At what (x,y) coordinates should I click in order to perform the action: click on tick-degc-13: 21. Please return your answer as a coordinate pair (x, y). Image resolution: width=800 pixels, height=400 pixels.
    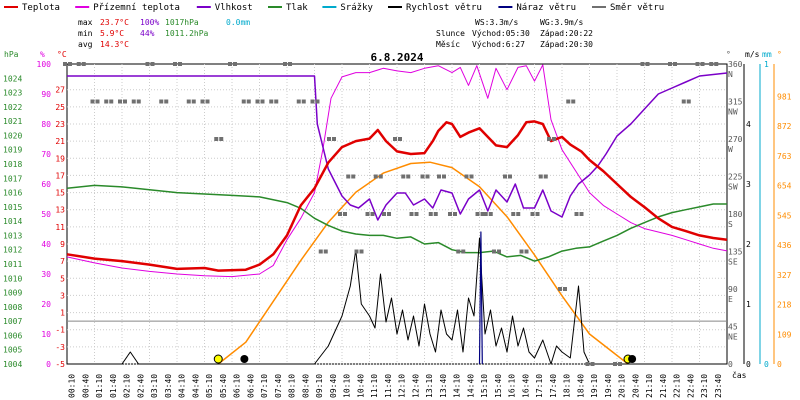
    Looking at the image, I should click on (60, 141).